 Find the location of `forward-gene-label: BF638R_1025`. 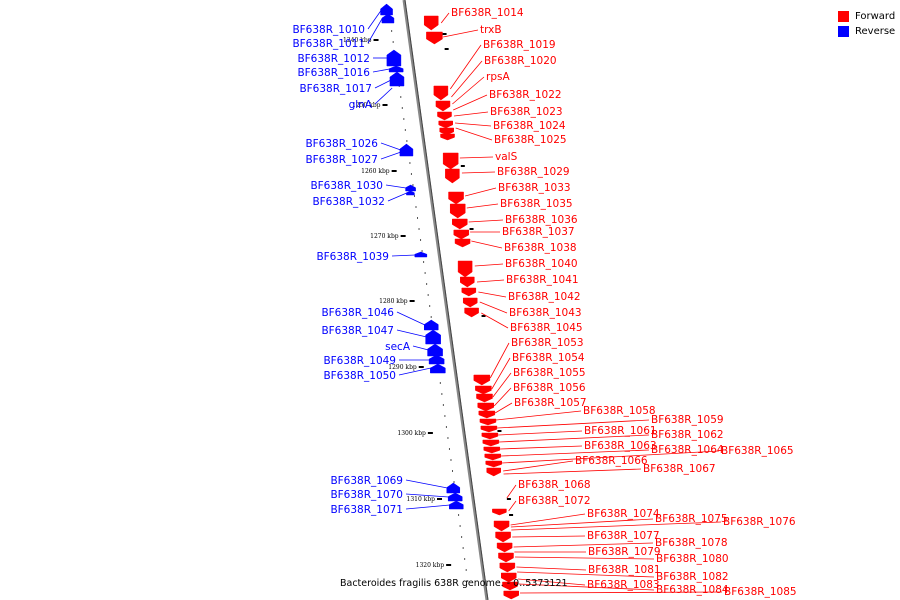

forward-gene-label: BF638R_1025 is located at coordinates (530, 140).